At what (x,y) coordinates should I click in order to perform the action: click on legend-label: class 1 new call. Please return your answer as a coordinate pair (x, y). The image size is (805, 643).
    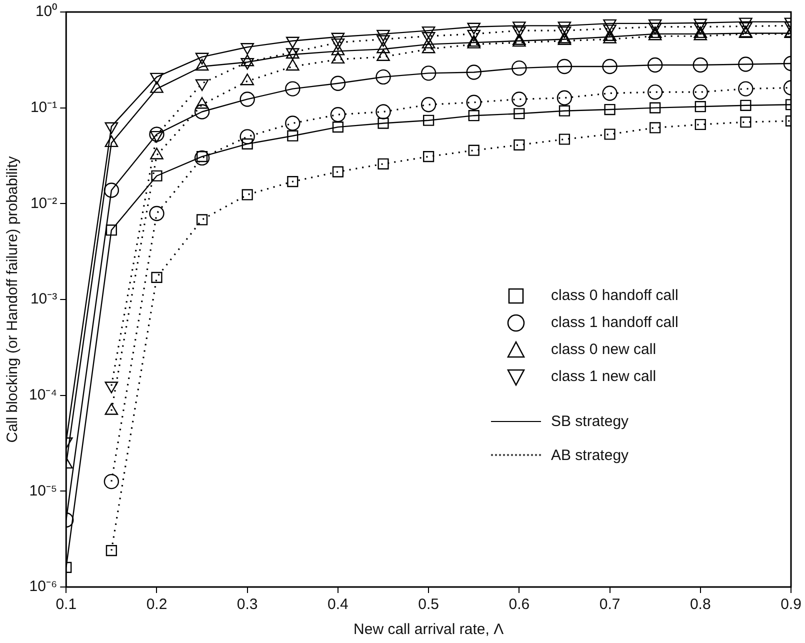
    Looking at the image, I should click on (603, 377).